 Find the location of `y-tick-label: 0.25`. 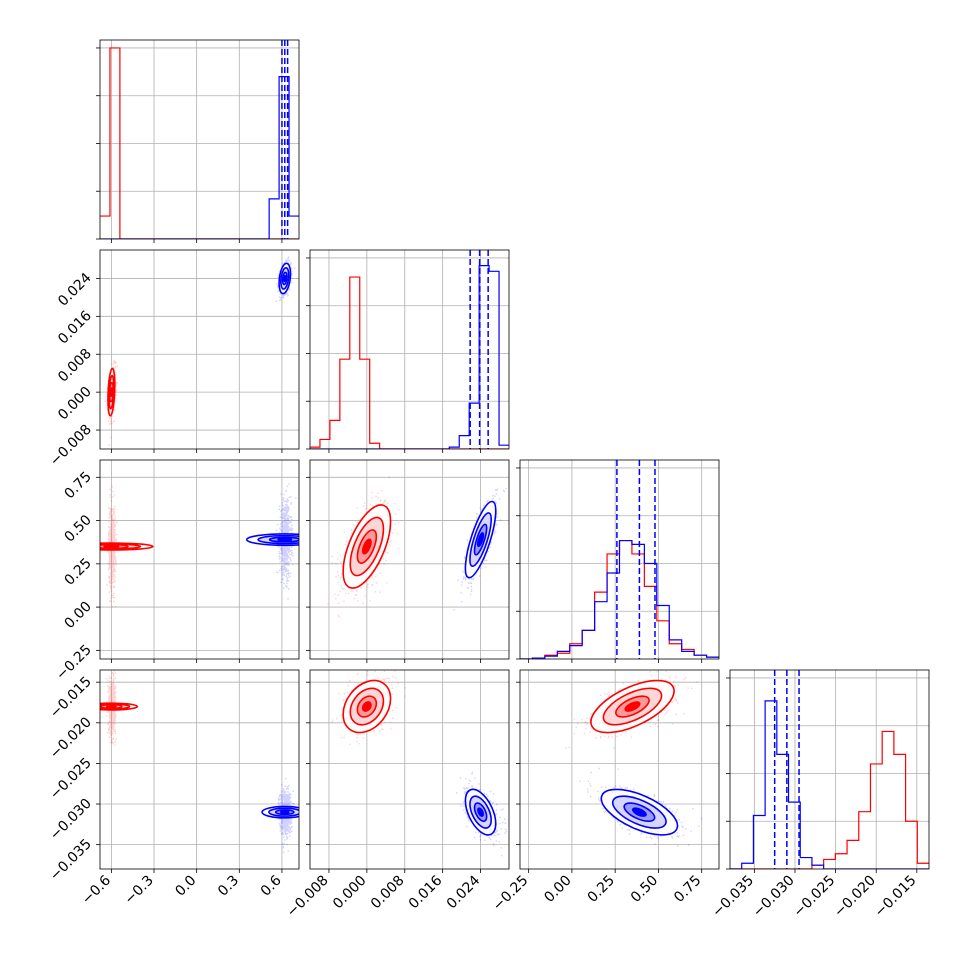

y-tick-label: 0.25 is located at coordinates (77, 571).